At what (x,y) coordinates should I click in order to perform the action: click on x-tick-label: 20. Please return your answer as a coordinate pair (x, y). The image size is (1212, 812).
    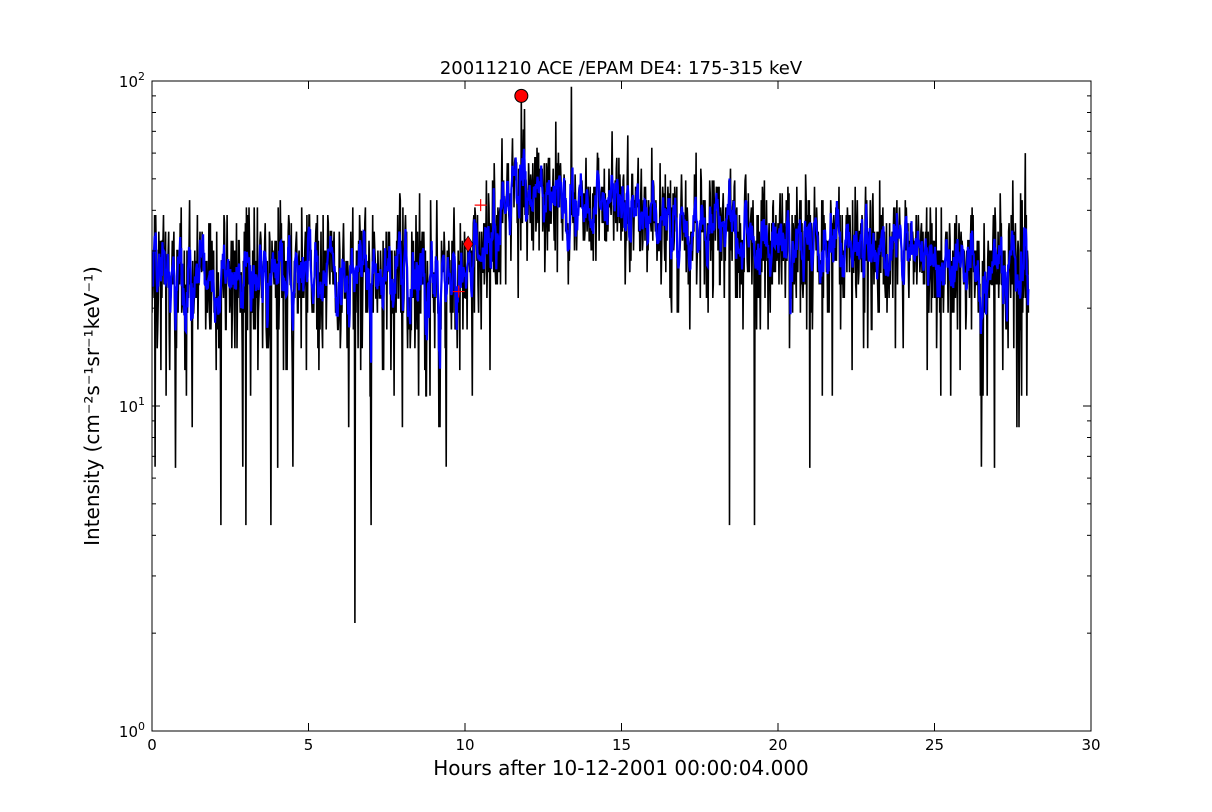
    Looking at the image, I should click on (777, 745).